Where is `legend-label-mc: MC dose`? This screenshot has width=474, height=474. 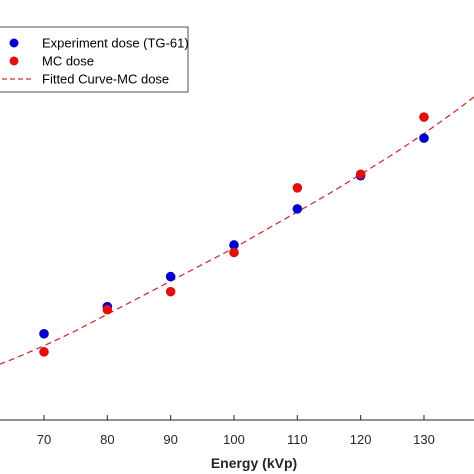 legend-label-mc: MC dose is located at coordinates (68, 61).